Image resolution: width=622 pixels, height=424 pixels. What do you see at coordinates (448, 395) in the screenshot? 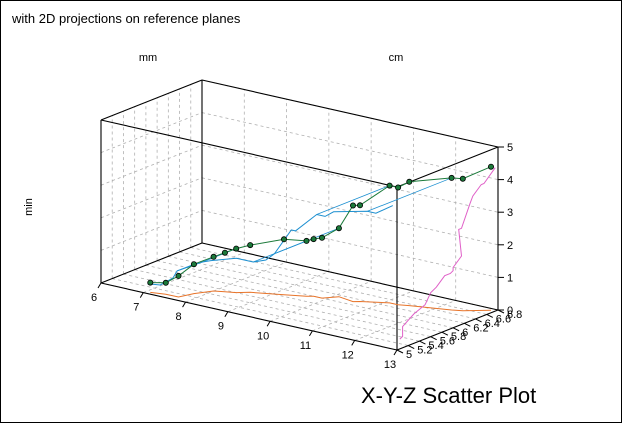
I see `chart-caption: X-Y-Z Scatter Plot` at bounding box center [448, 395].